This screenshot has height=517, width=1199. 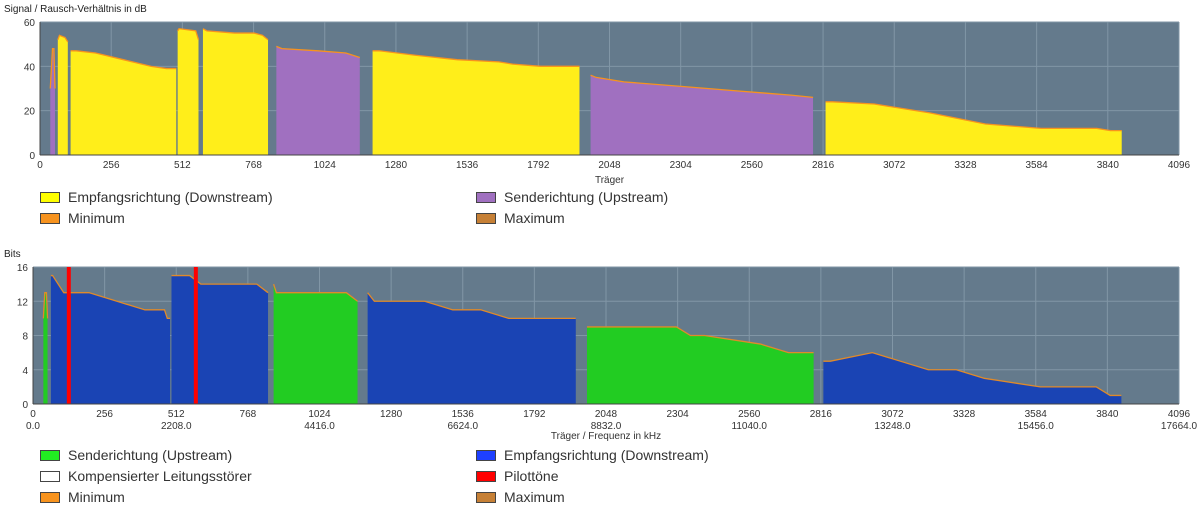 What do you see at coordinates (176, 414) in the screenshot?
I see `x-tick-label: 512` at bounding box center [176, 414].